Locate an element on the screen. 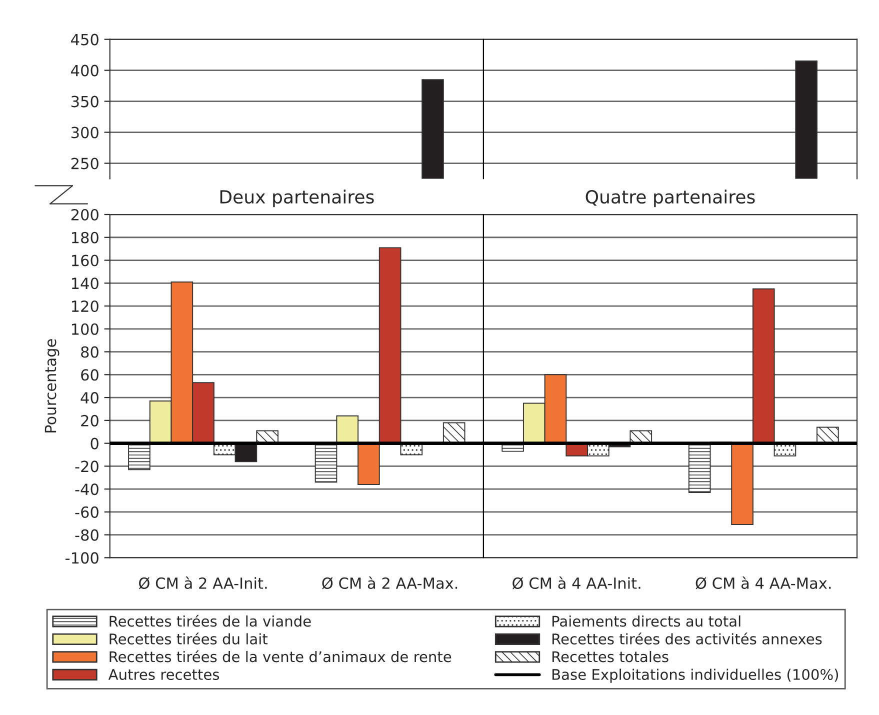 This screenshot has height=715, width=879. y-tick-label: -40 is located at coordinates (86, 490).